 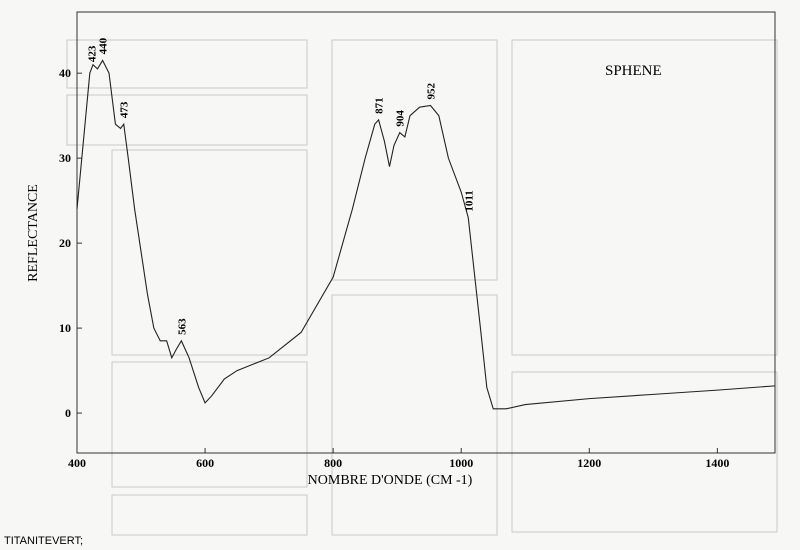 I want to click on x-tick-label: 1000, so click(x=461, y=463).